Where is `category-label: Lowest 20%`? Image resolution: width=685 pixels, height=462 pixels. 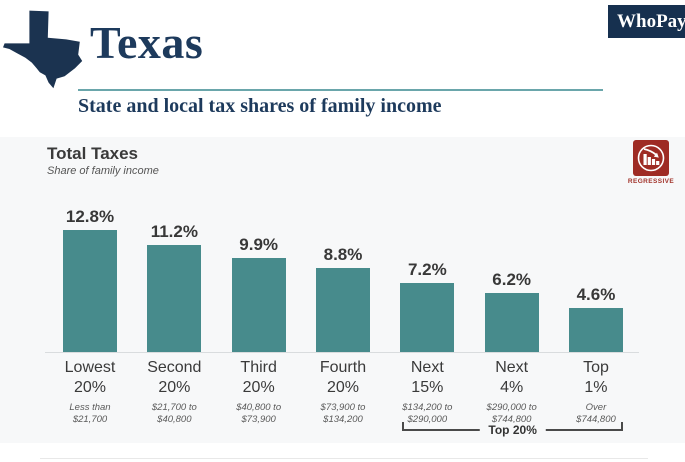
category-label: Lowest 20% is located at coordinates (90, 377).